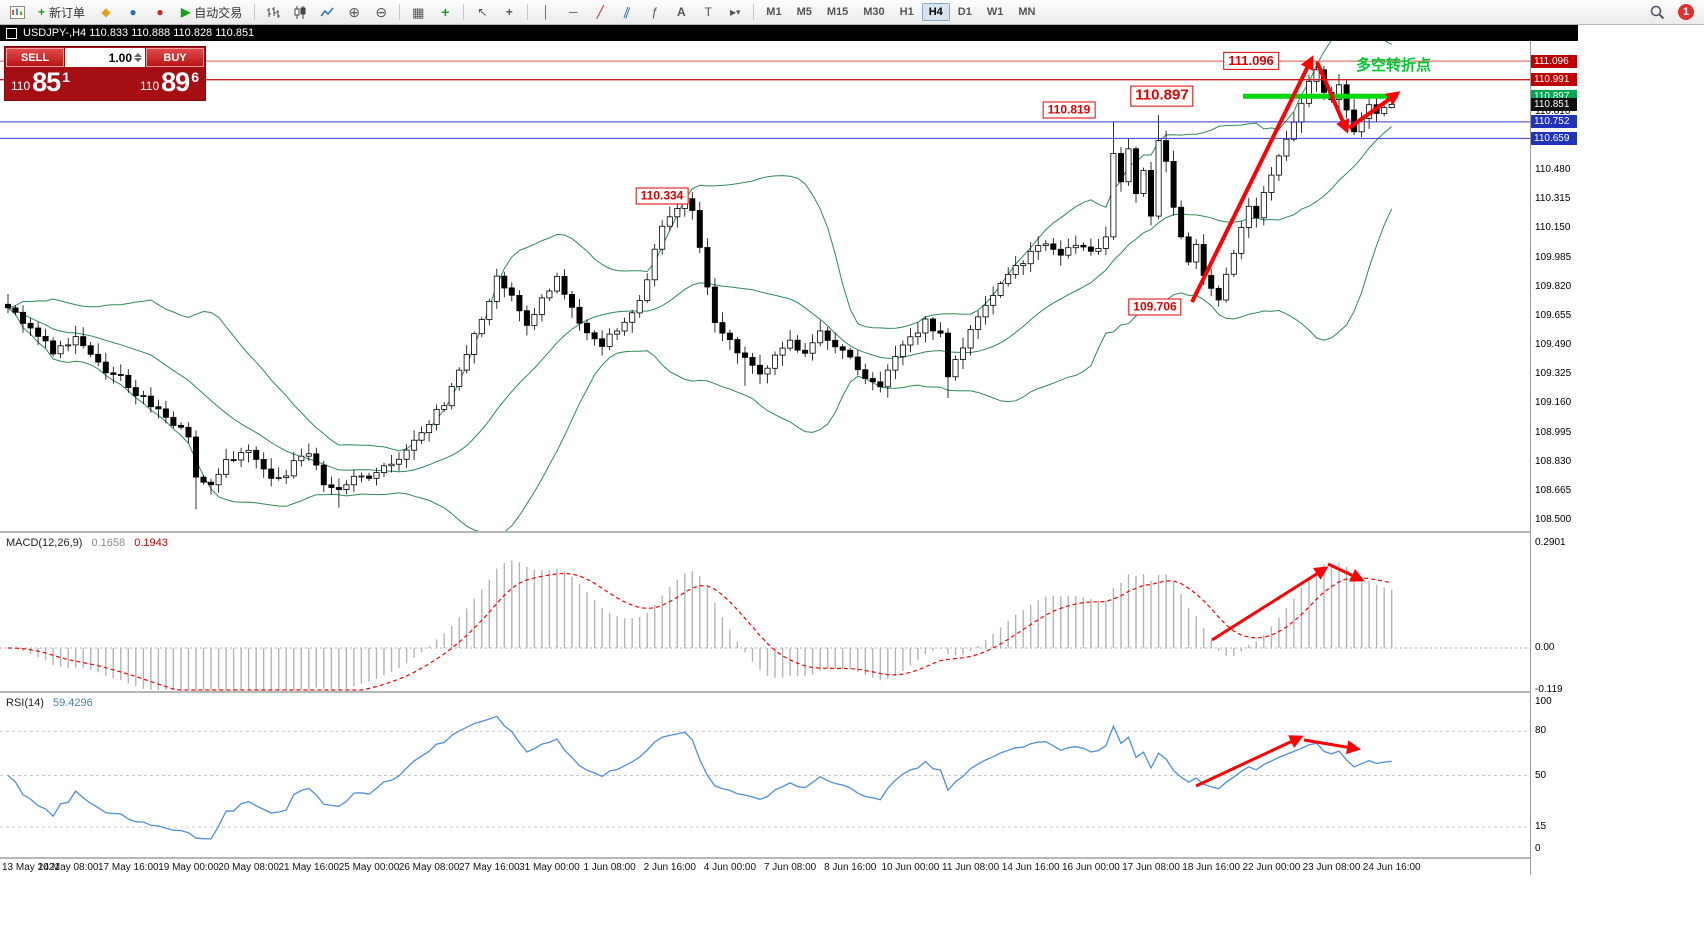 Image resolution: width=1704 pixels, height=950 pixels. What do you see at coordinates (105, 57) in the screenshot?
I see `lot-size-input: 1.00` at bounding box center [105, 57].